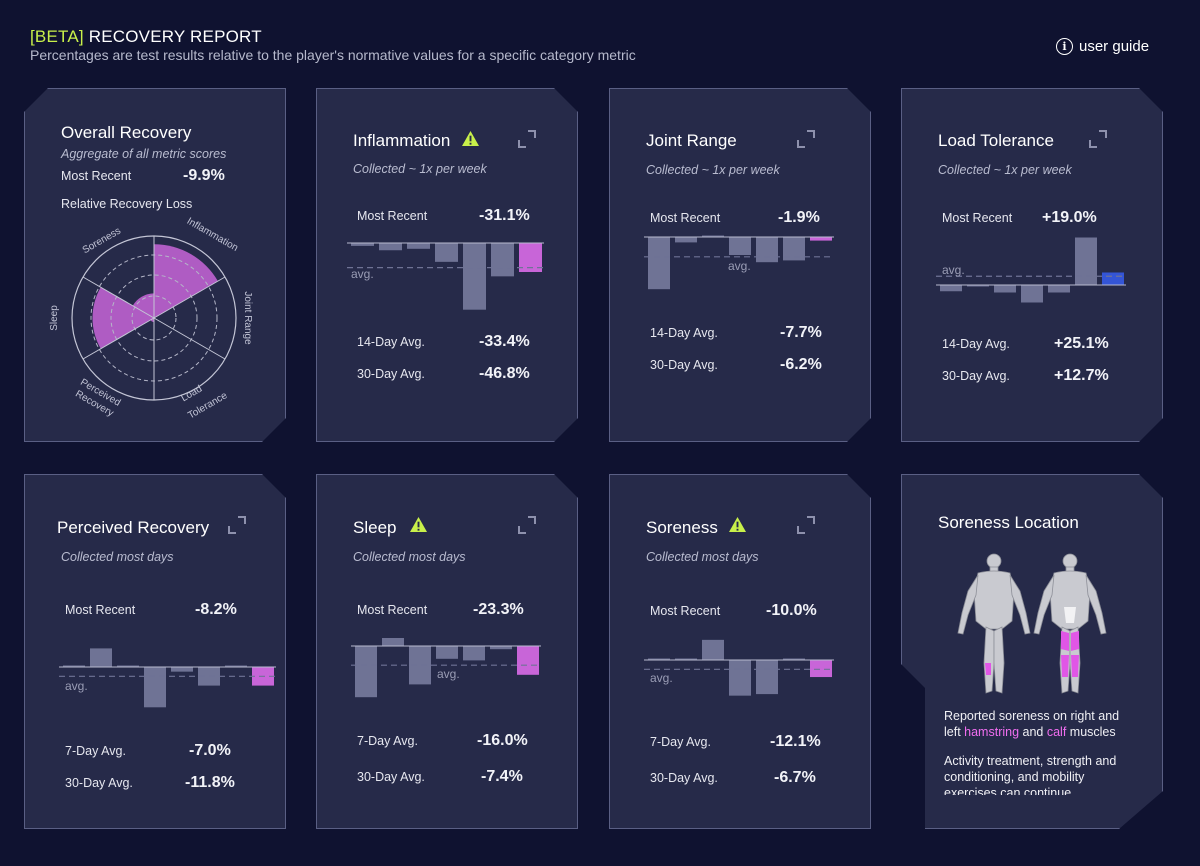 Image resolution: width=1200 pixels, height=866 pixels. Describe the element at coordinates (186, 281) in the screenshot. I see `radar-segment` at that location.